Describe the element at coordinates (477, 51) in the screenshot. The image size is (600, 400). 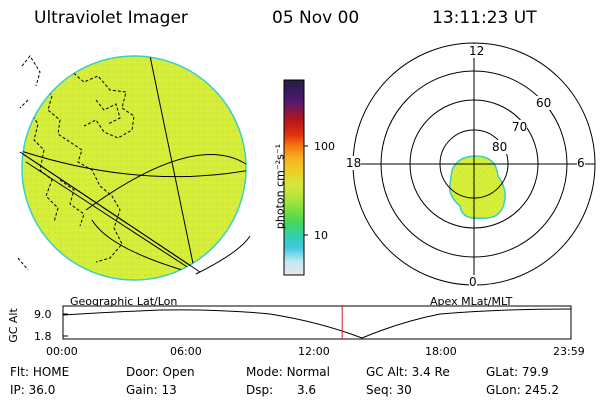
I see `mlt-label-12: 12` at that location.